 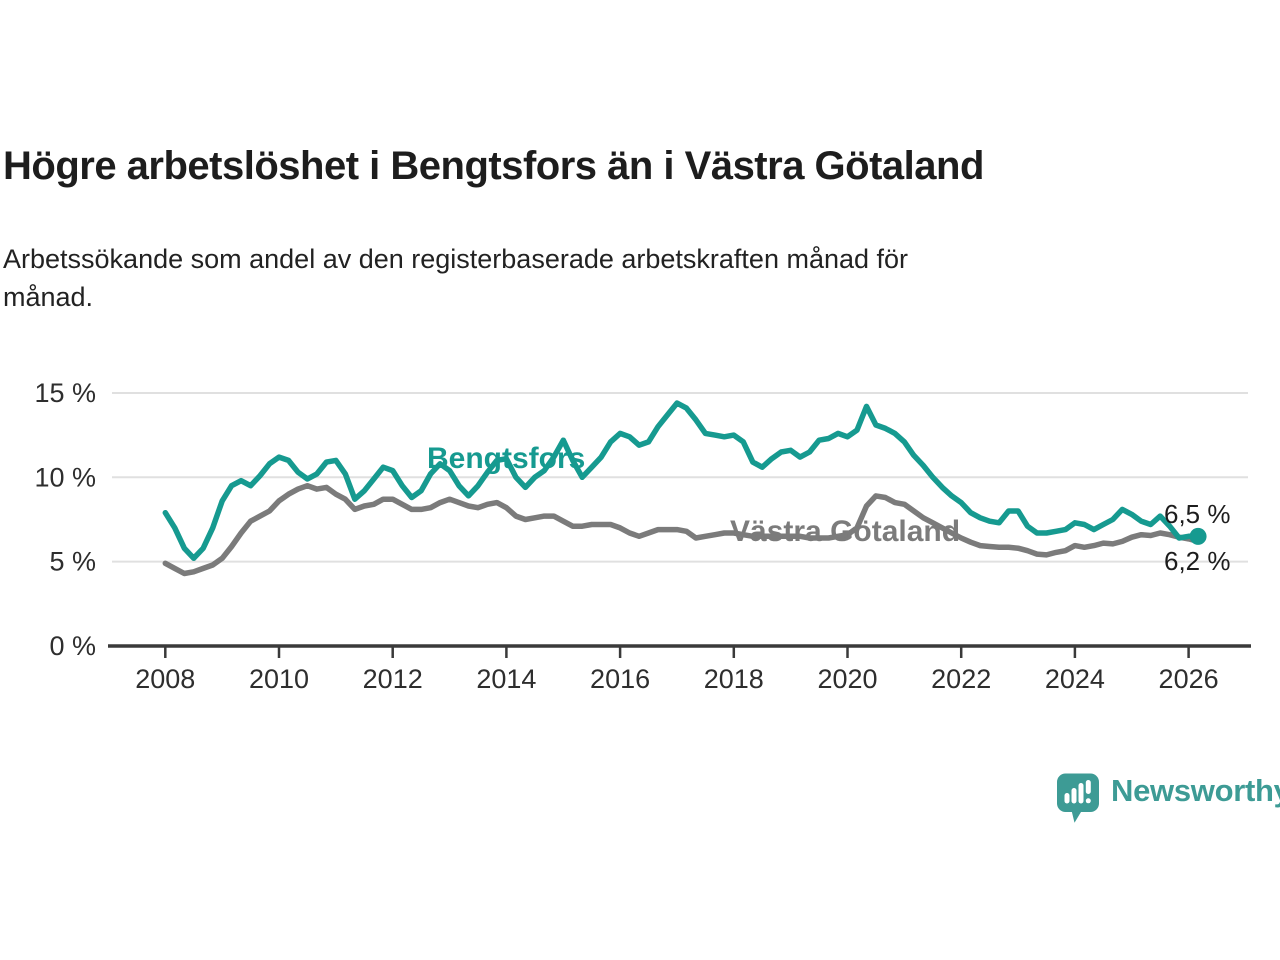 What do you see at coordinates (72, 646) in the screenshot?
I see `y-axis-tick-label: 0 %` at bounding box center [72, 646].